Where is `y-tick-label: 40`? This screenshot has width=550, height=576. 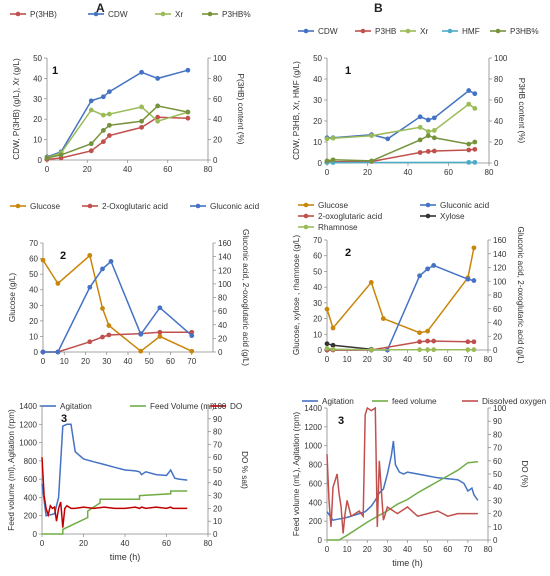
y-tick-label: 40 is located at coordinates (317, 79).